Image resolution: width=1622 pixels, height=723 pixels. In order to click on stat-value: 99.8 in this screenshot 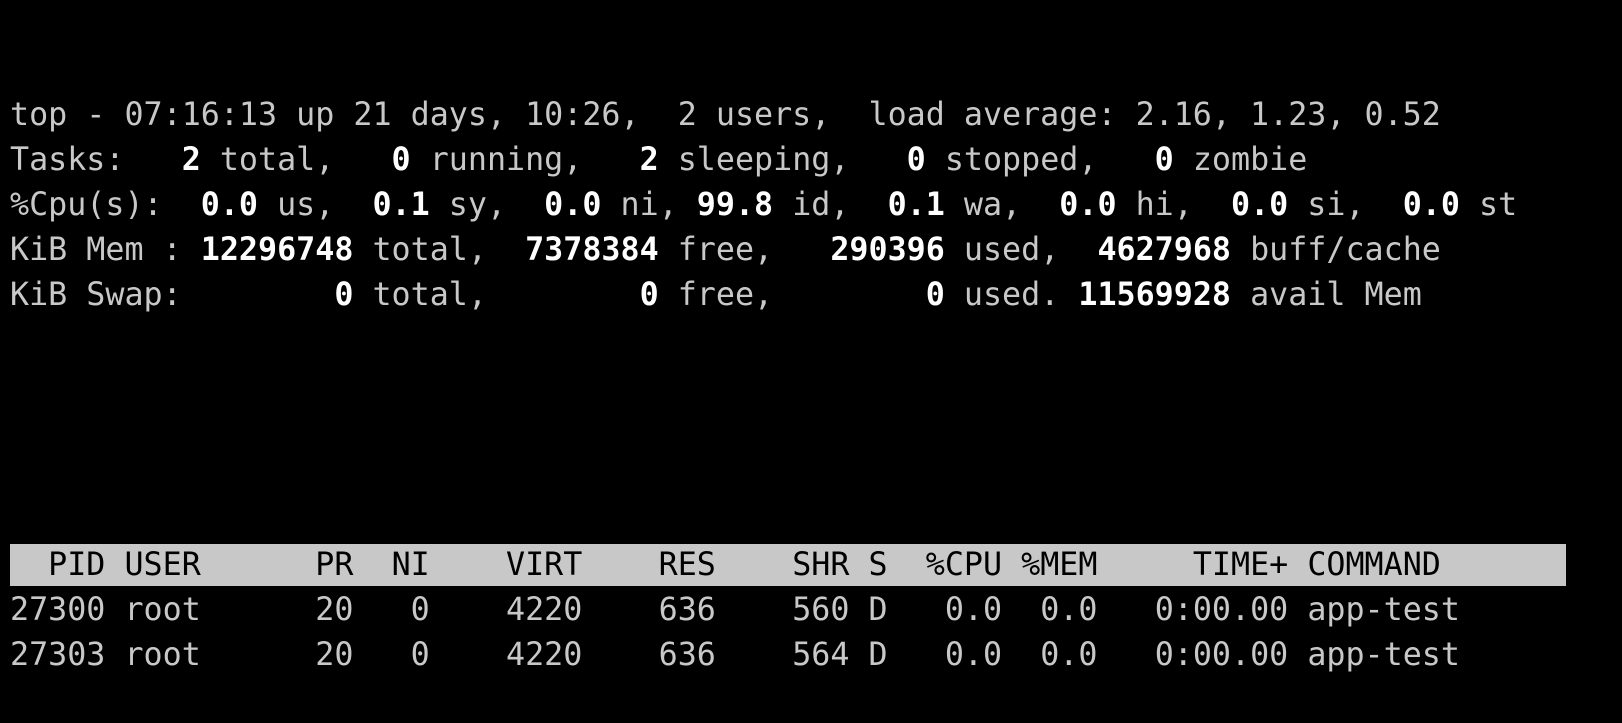, I will do `click(725, 205)`.